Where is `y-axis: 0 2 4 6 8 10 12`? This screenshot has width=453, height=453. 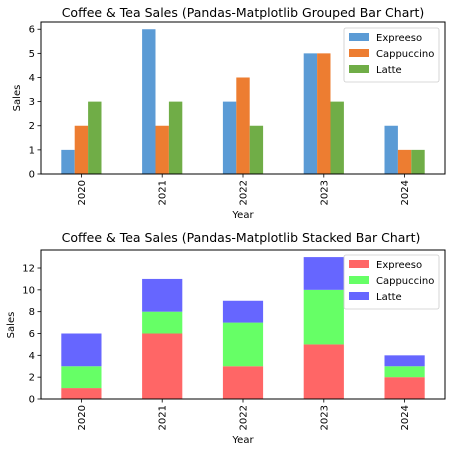 y-axis: 0 2 4 6 8 10 12 is located at coordinates (31, 335).